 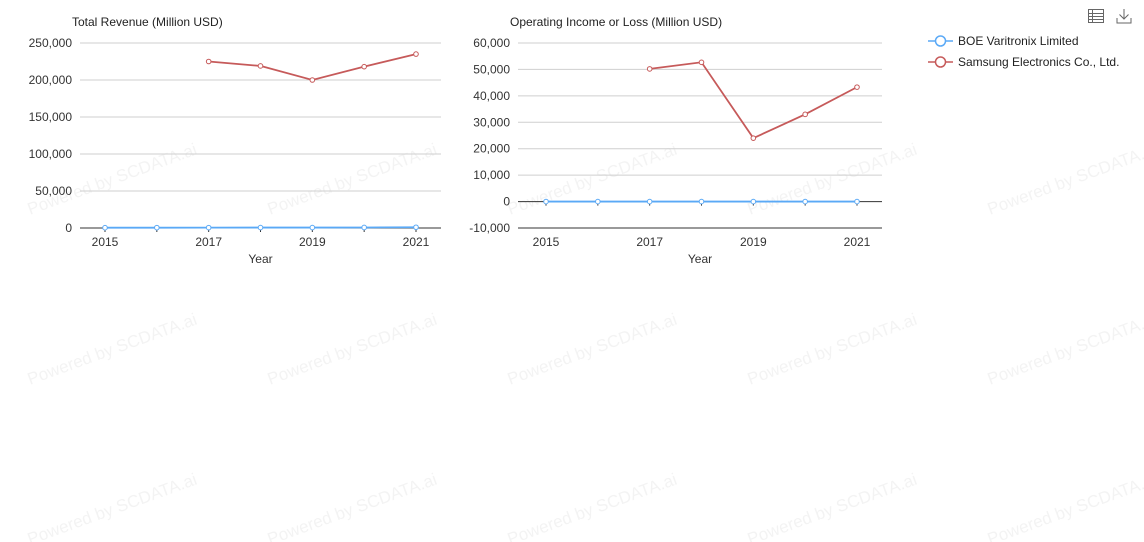 I want to click on download-icon, so click(x=1124, y=16).